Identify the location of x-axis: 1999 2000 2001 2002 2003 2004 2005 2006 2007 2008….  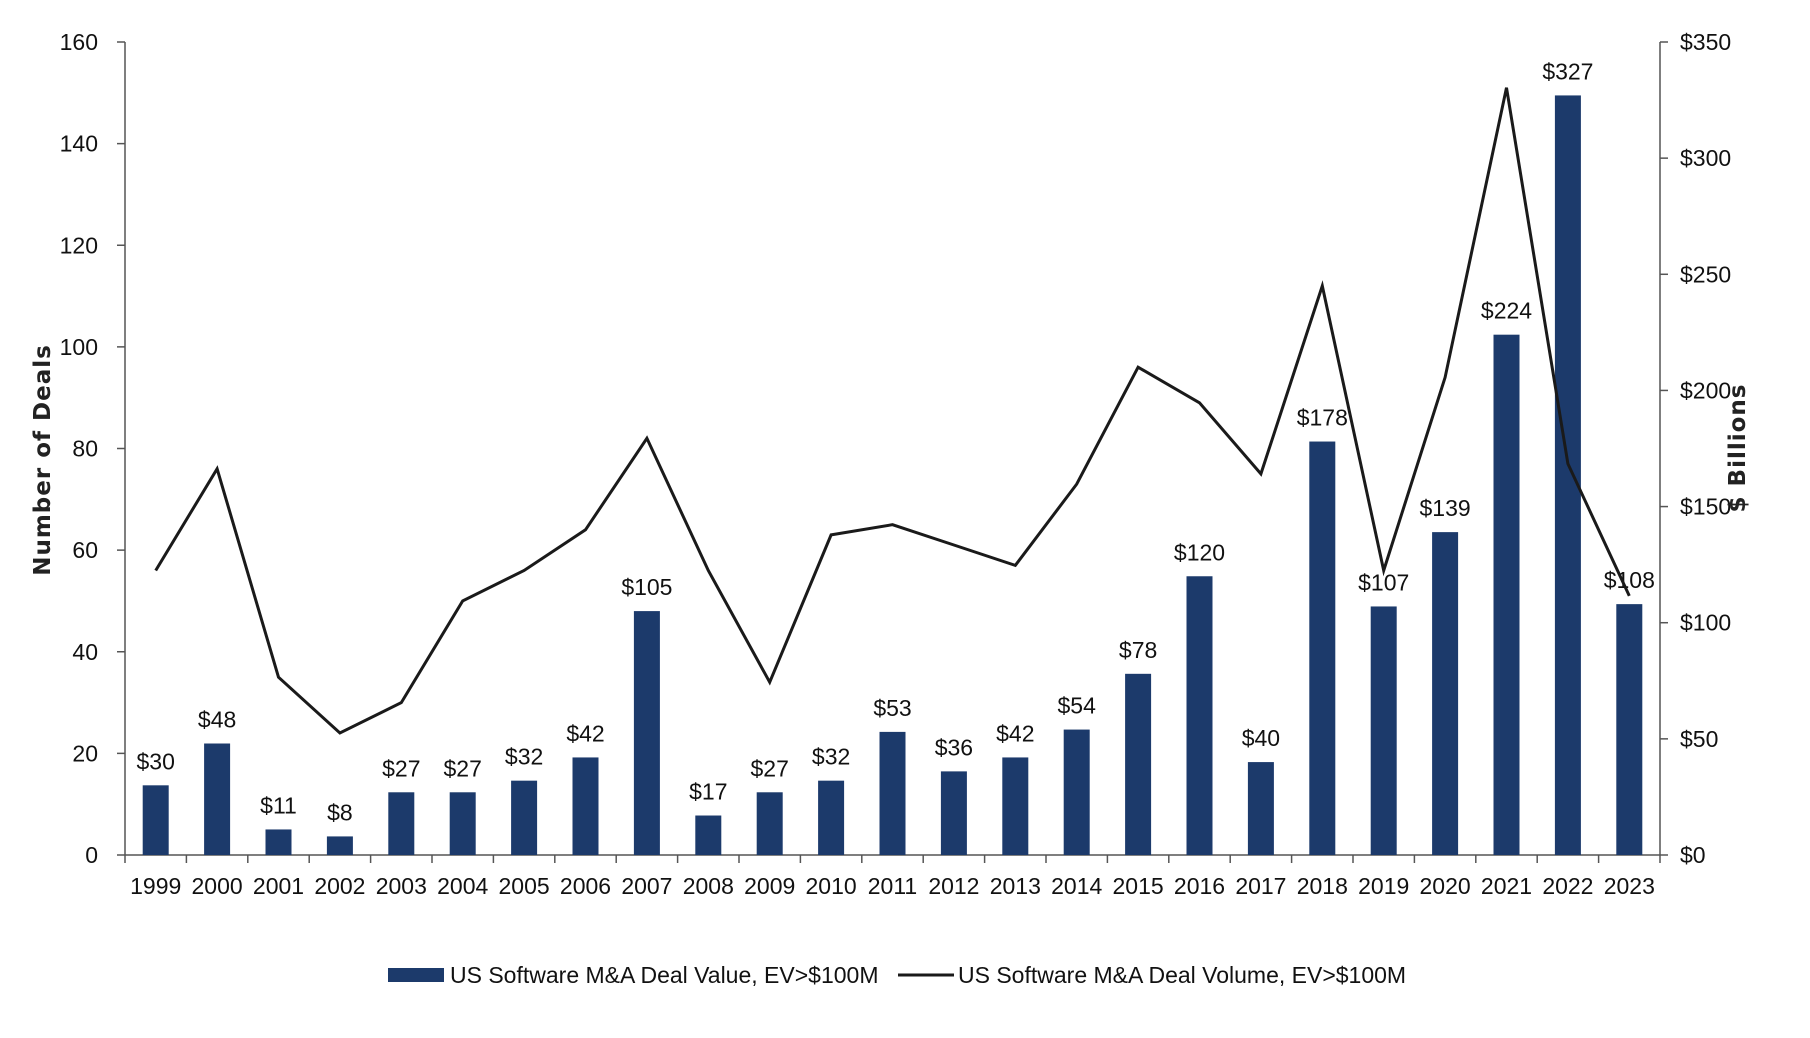
(892, 876).